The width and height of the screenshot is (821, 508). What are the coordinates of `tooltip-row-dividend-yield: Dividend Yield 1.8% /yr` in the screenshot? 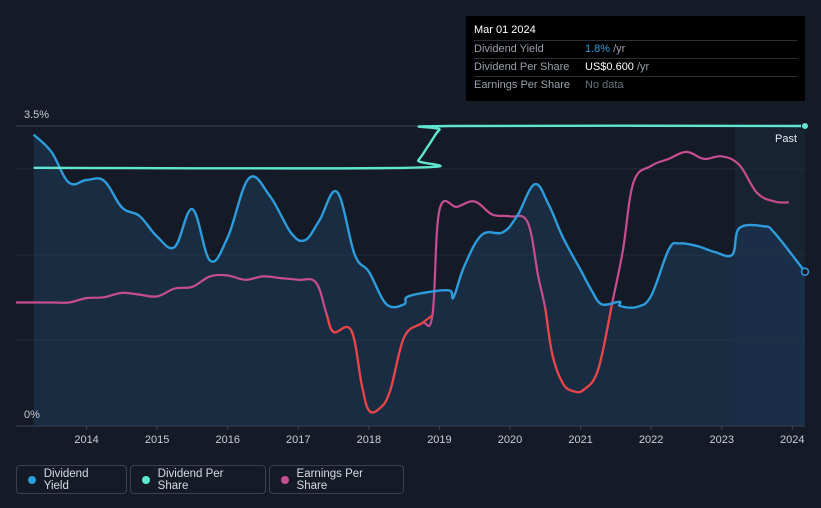 It's located at (635, 49).